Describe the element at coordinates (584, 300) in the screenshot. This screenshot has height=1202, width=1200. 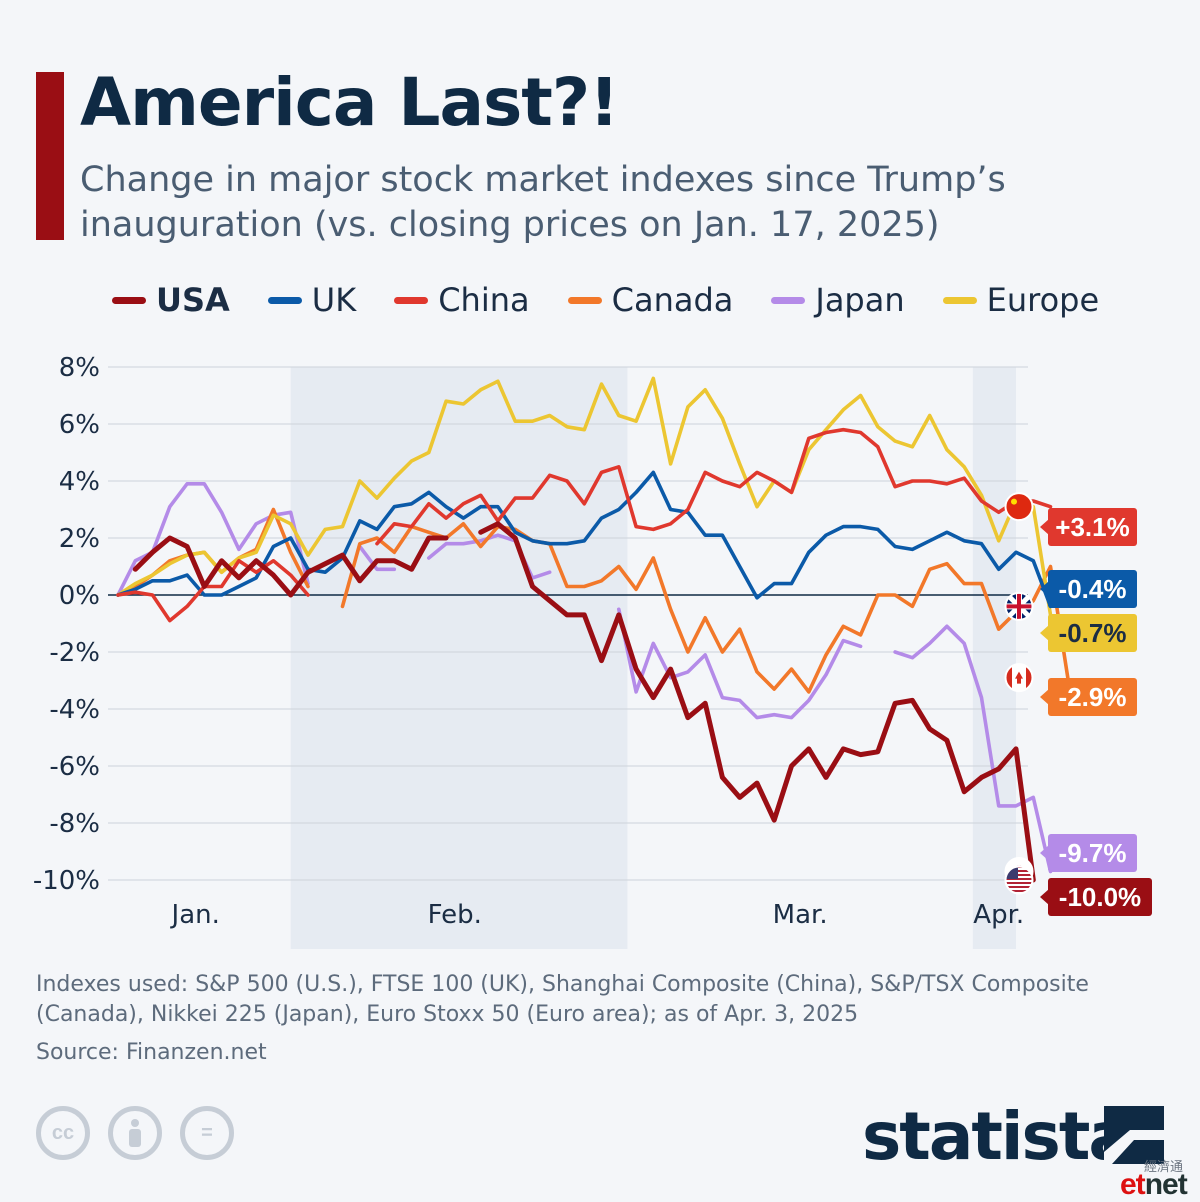
I see `legend-swatch-canada` at that location.